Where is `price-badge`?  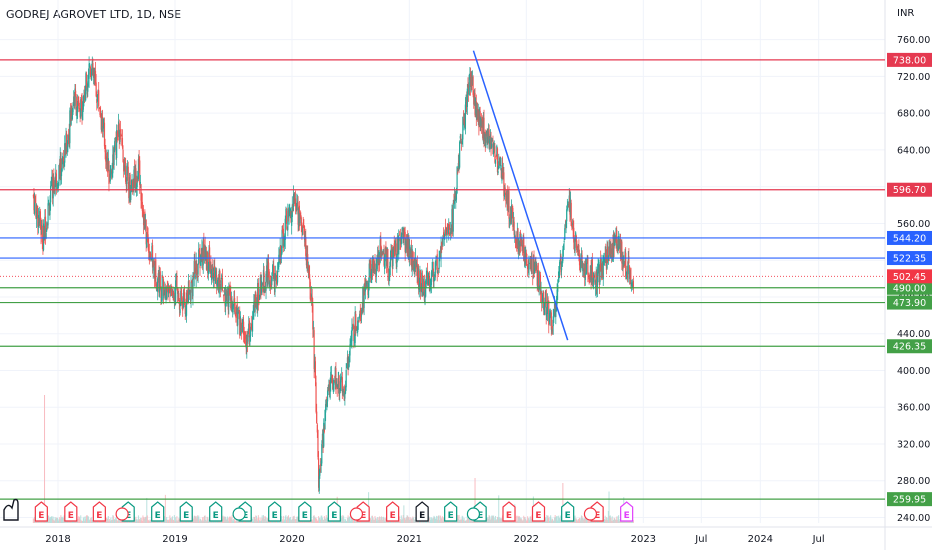
price-badge is located at coordinates (909, 302).